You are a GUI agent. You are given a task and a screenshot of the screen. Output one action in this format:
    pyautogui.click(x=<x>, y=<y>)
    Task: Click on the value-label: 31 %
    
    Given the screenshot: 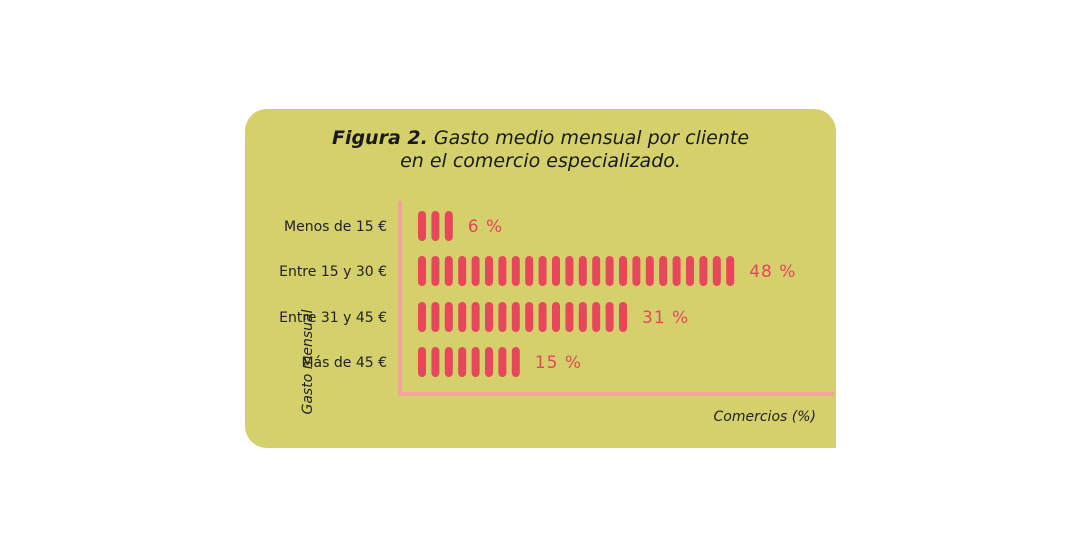 What is the action you would take?
    pyautogui.click(x=665, y=318)
    